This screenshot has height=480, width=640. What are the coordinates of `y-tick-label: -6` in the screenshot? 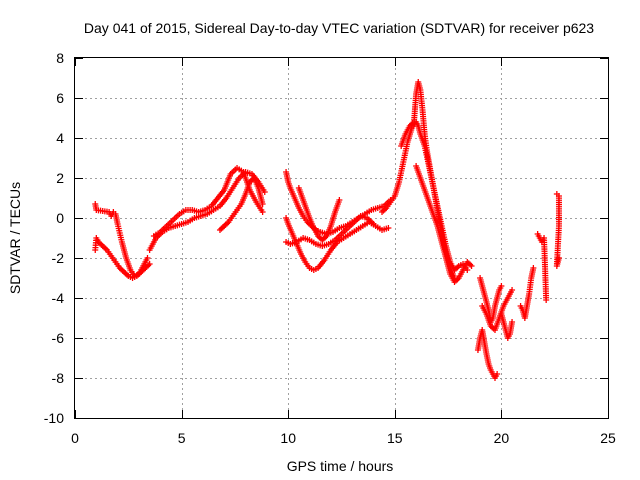 It's located at (58, 338).